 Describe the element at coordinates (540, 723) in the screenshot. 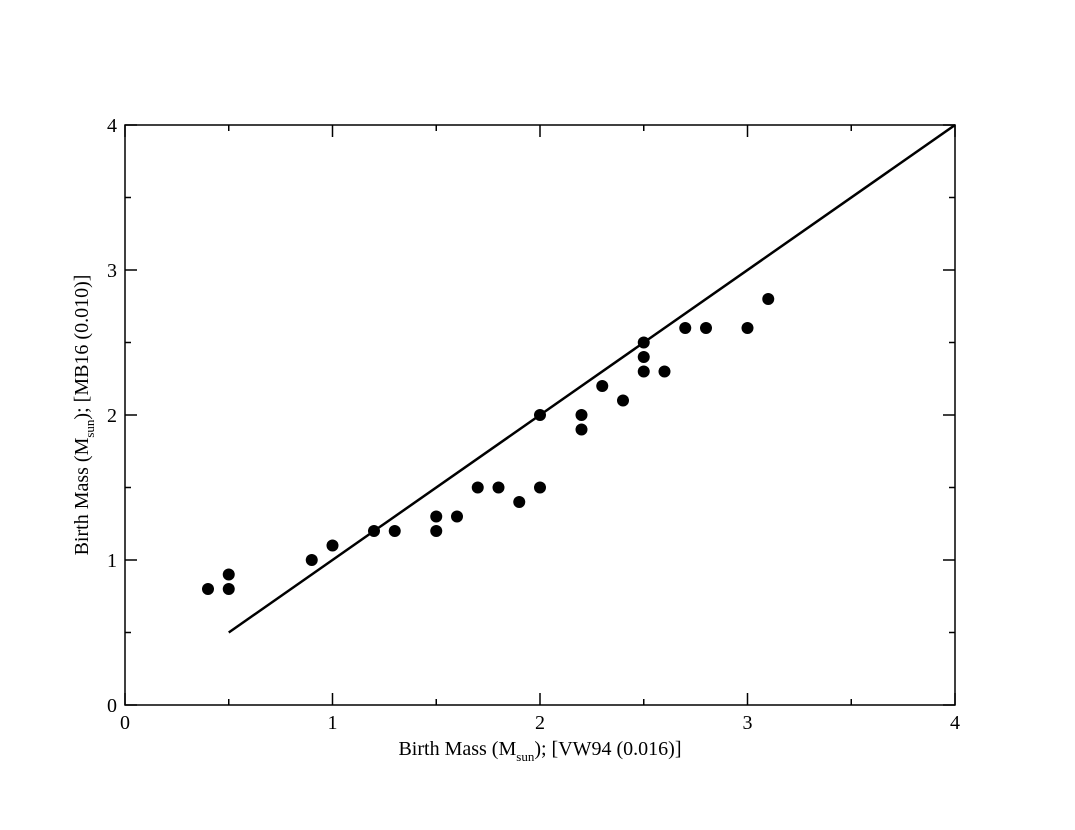

I see `x-tick-label: 2` at that location.